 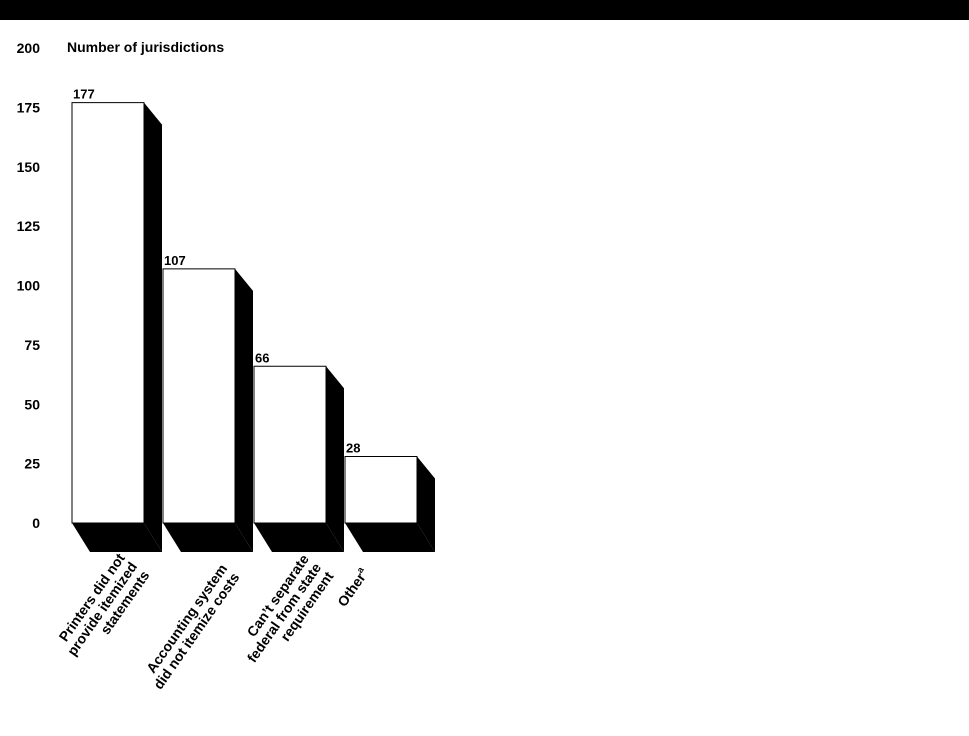 I want to click on y-tick-label: 150, so click(x=29, y=167).